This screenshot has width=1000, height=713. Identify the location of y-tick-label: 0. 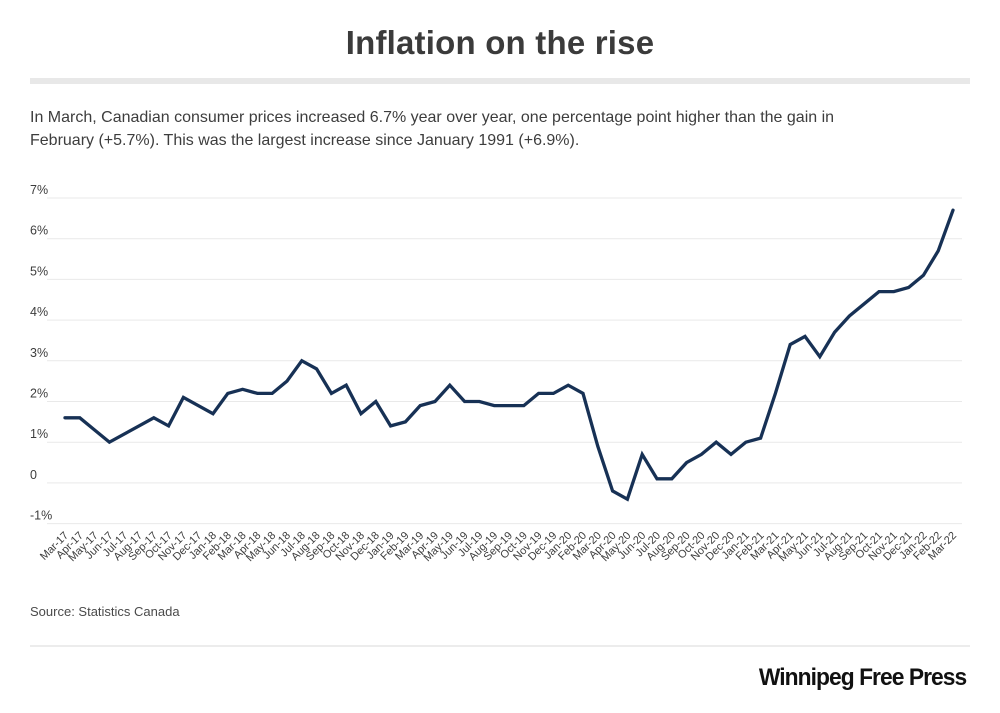
(33, 475).